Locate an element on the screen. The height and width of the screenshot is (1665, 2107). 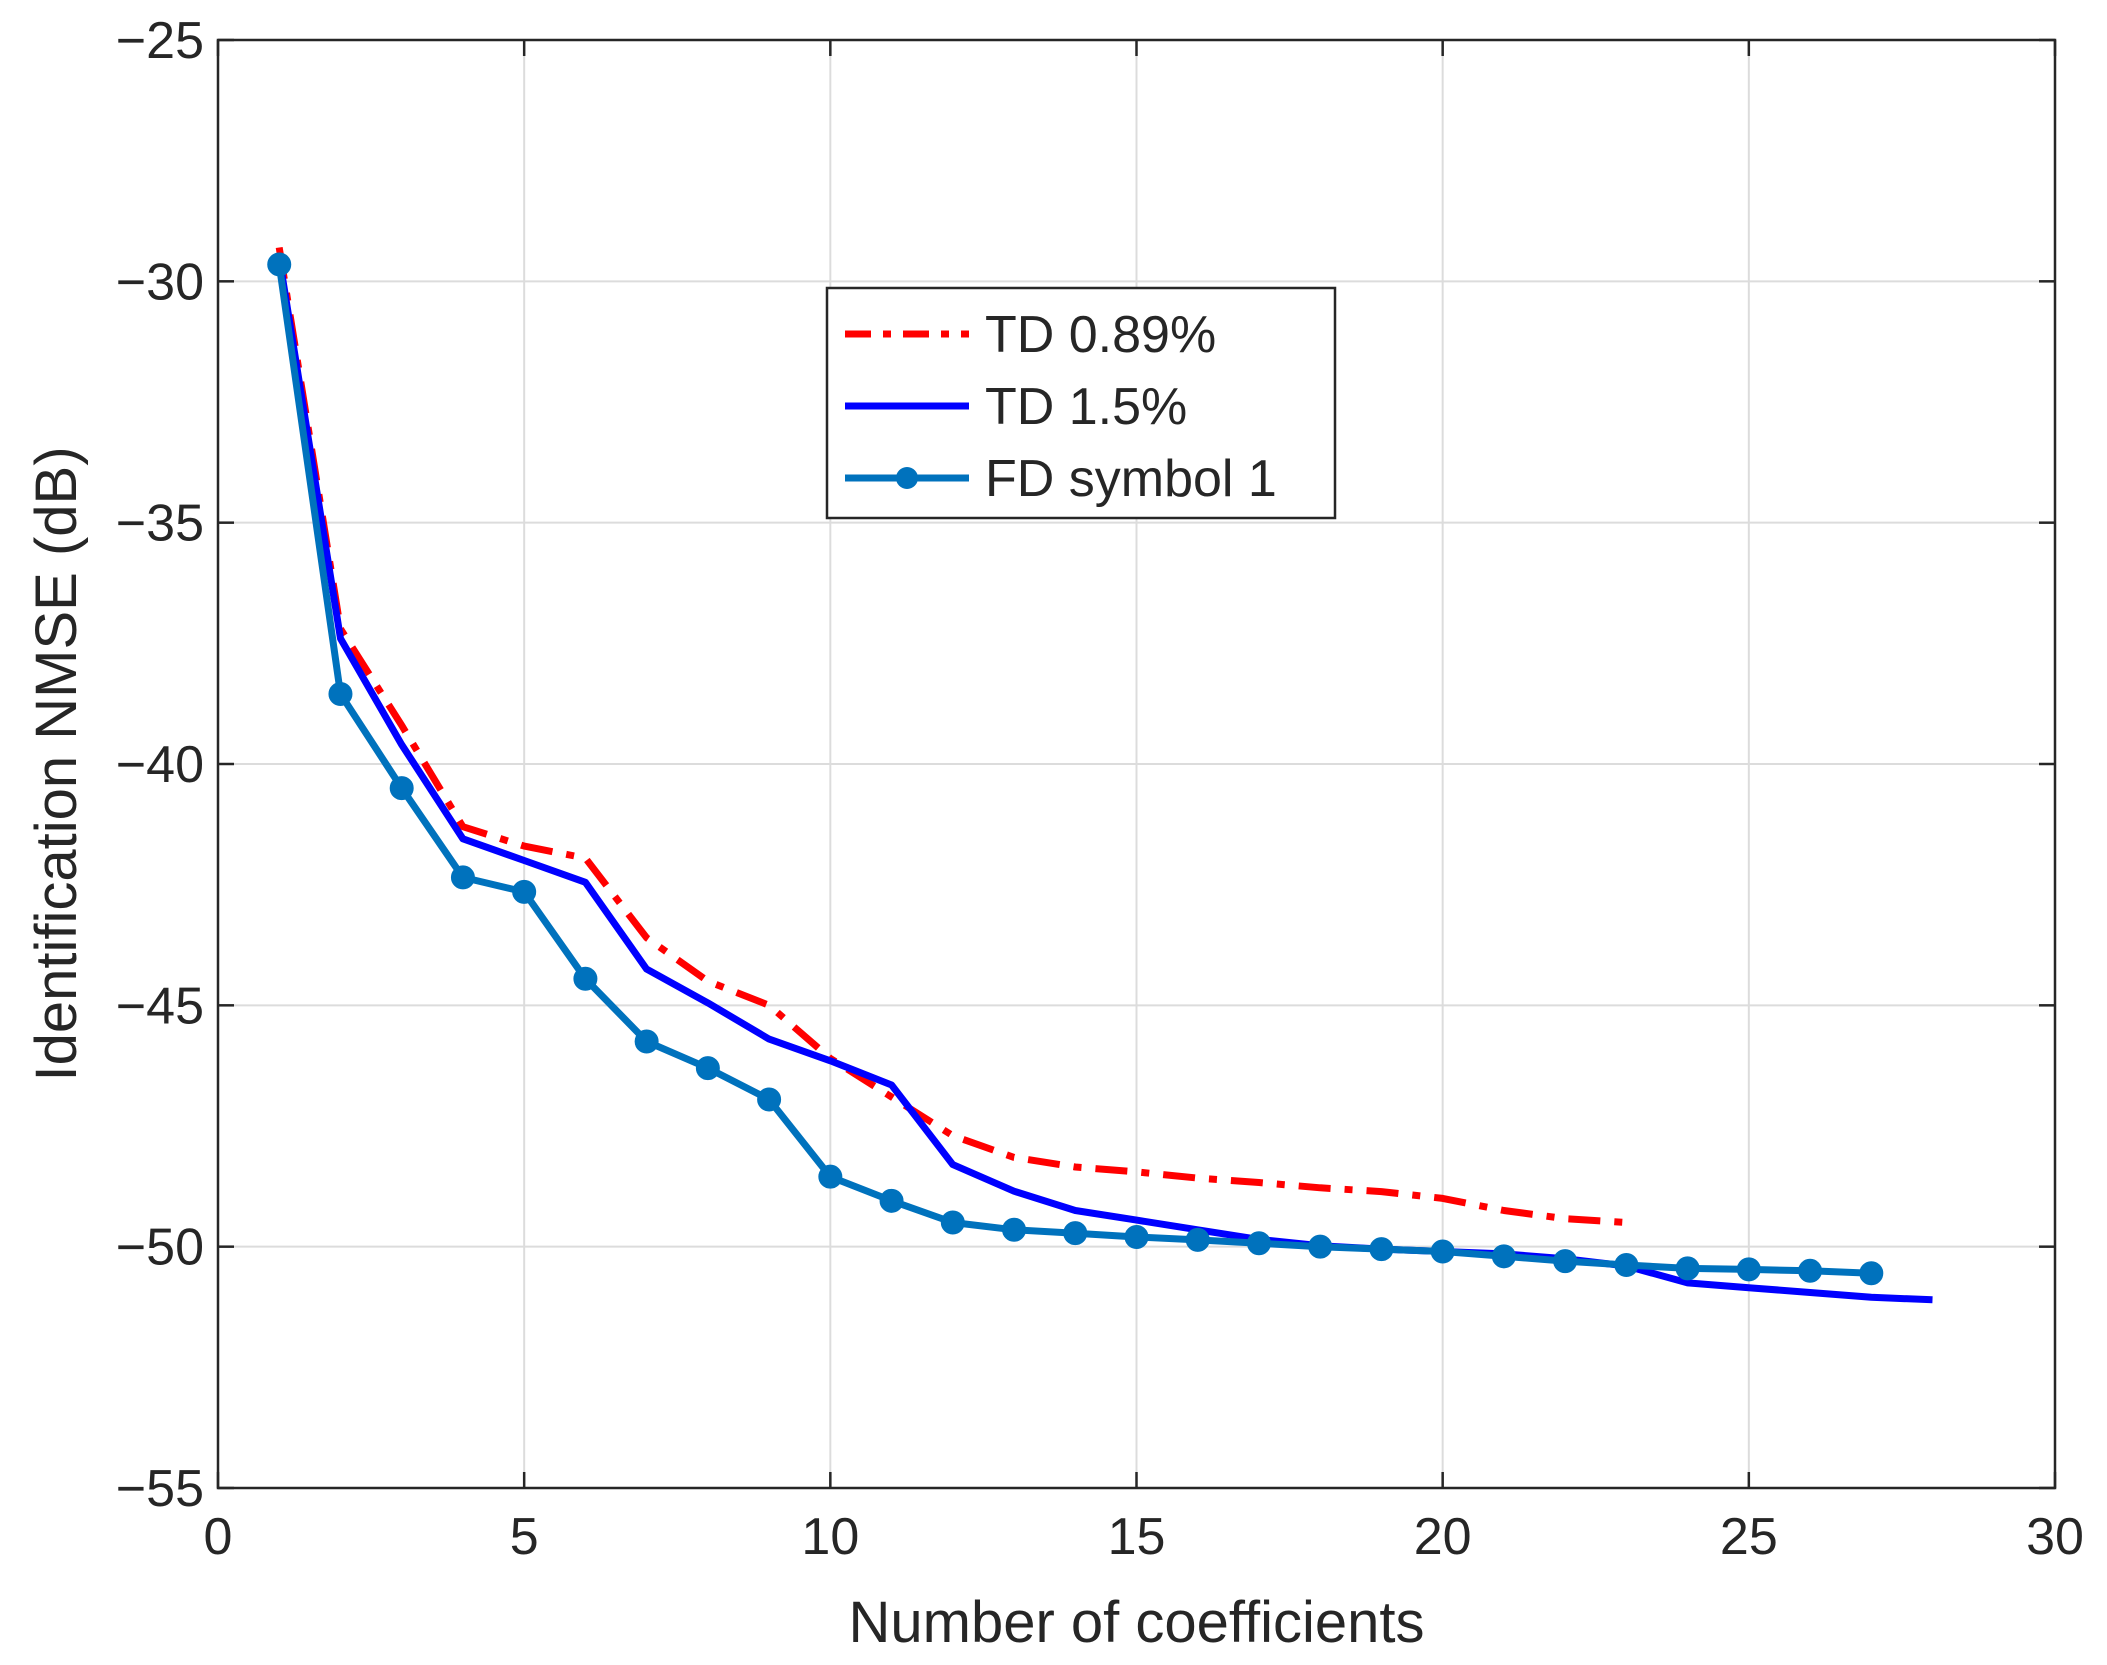
legend-entry: TD 1.5% is located at coordinates (1016, 407).